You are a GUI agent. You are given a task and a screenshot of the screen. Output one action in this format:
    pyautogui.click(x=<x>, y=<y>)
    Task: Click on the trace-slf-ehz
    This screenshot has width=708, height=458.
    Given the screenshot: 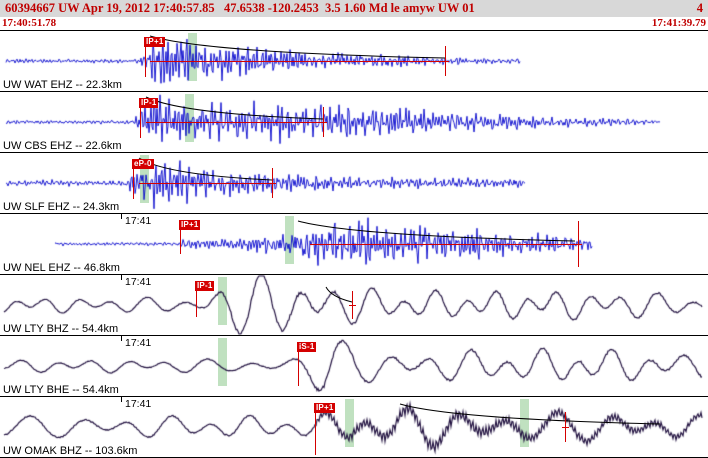 What is the action you would take?
    pyautogui.click(x=354, y=183)
    